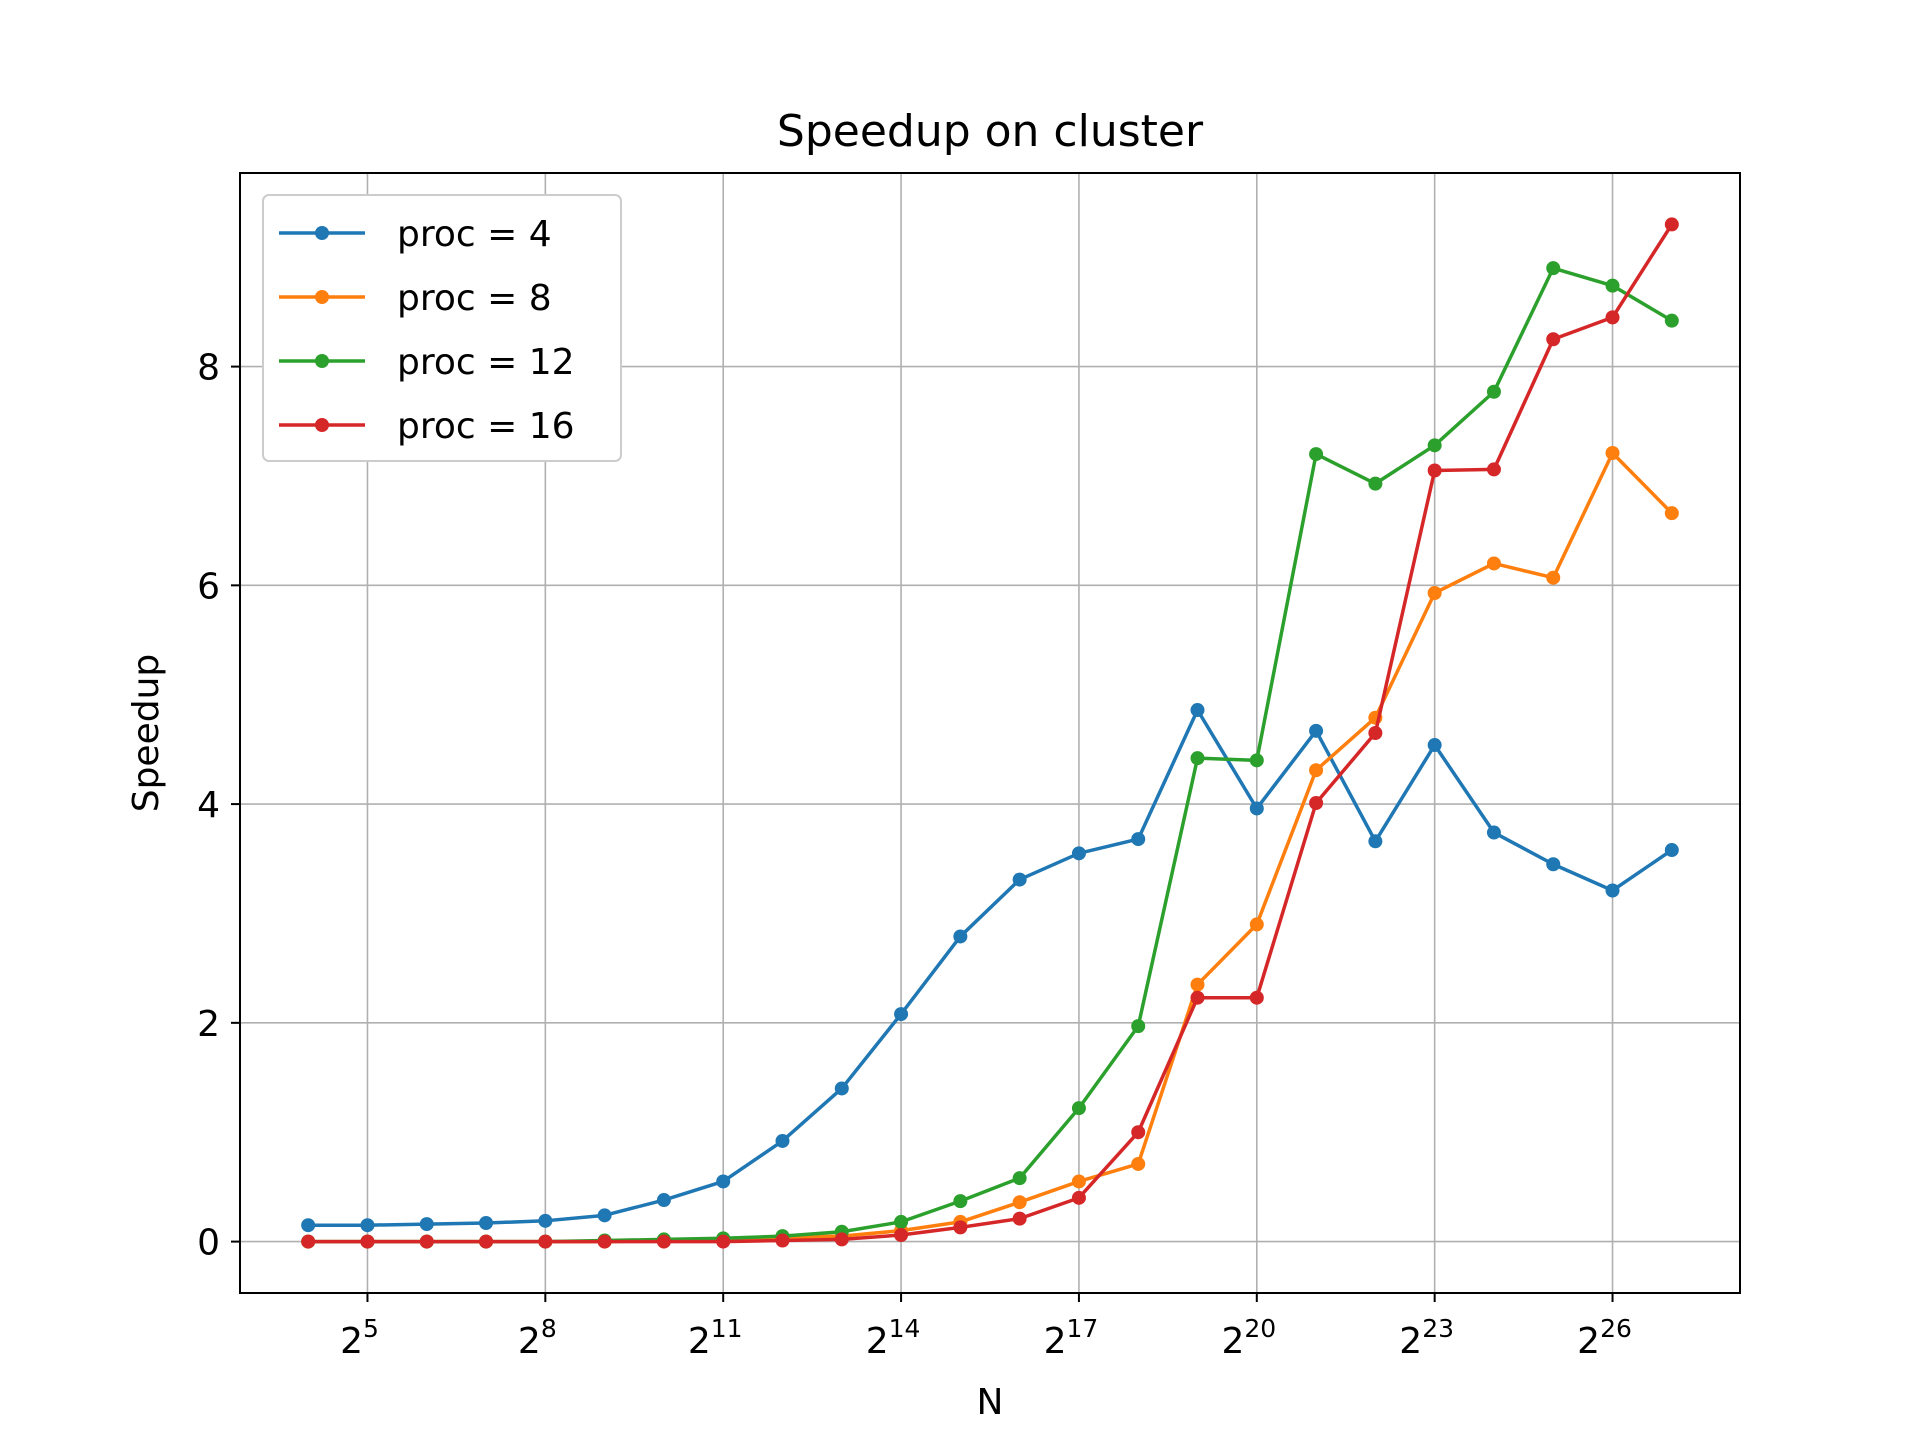  Describe the element at coordinates (474, 298) in the screenshot. I see `legend-label: proc = 8` at that location.